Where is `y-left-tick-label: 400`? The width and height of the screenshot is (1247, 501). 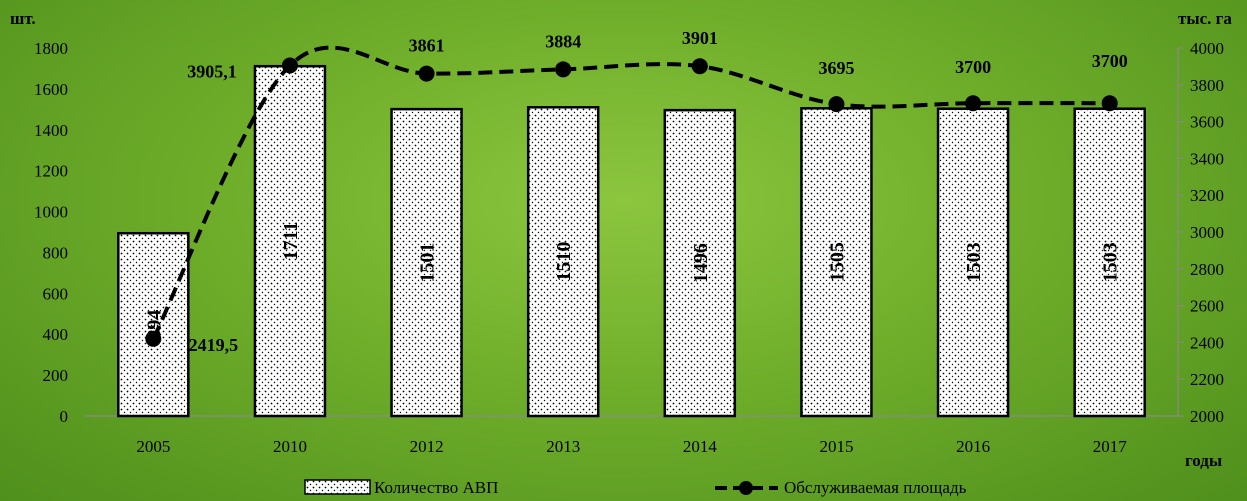 y-left-tick-label: 400 is located at coordinates (56, 334).